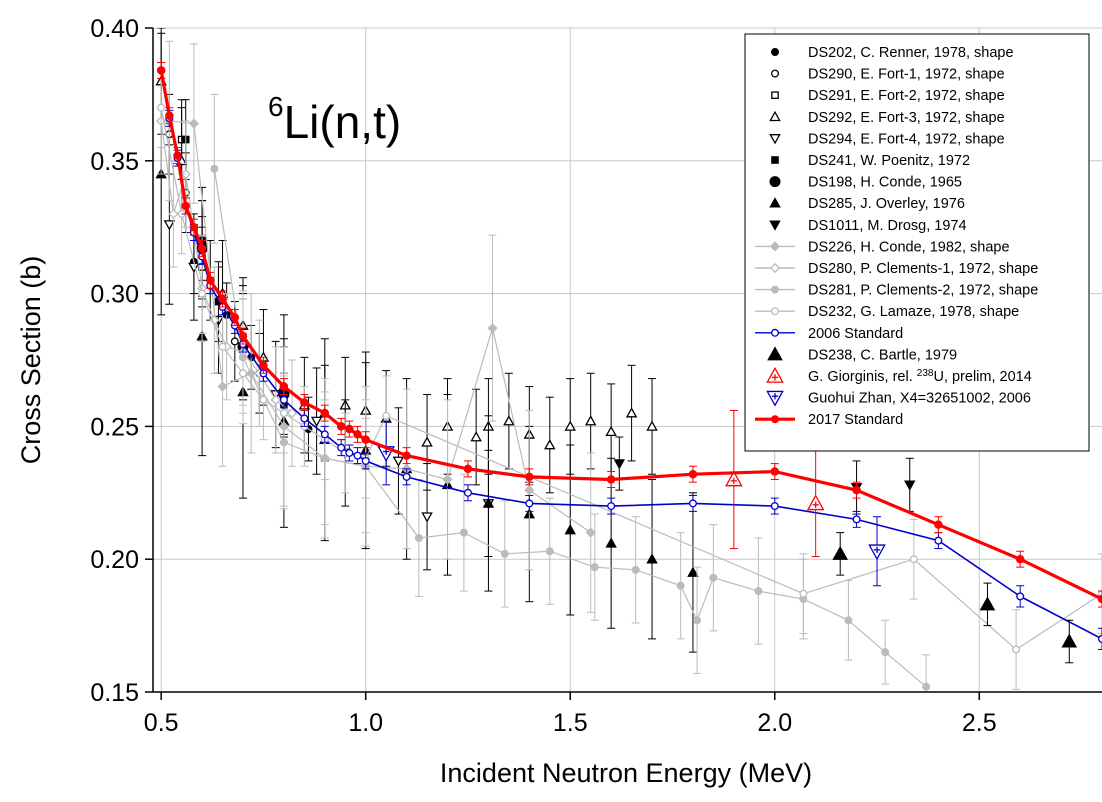 The width and height of the screenshot is (1102, 802). I want to click on legend-entry-0: DS202, C. Renner, 1978, shape, so click(892, 53).